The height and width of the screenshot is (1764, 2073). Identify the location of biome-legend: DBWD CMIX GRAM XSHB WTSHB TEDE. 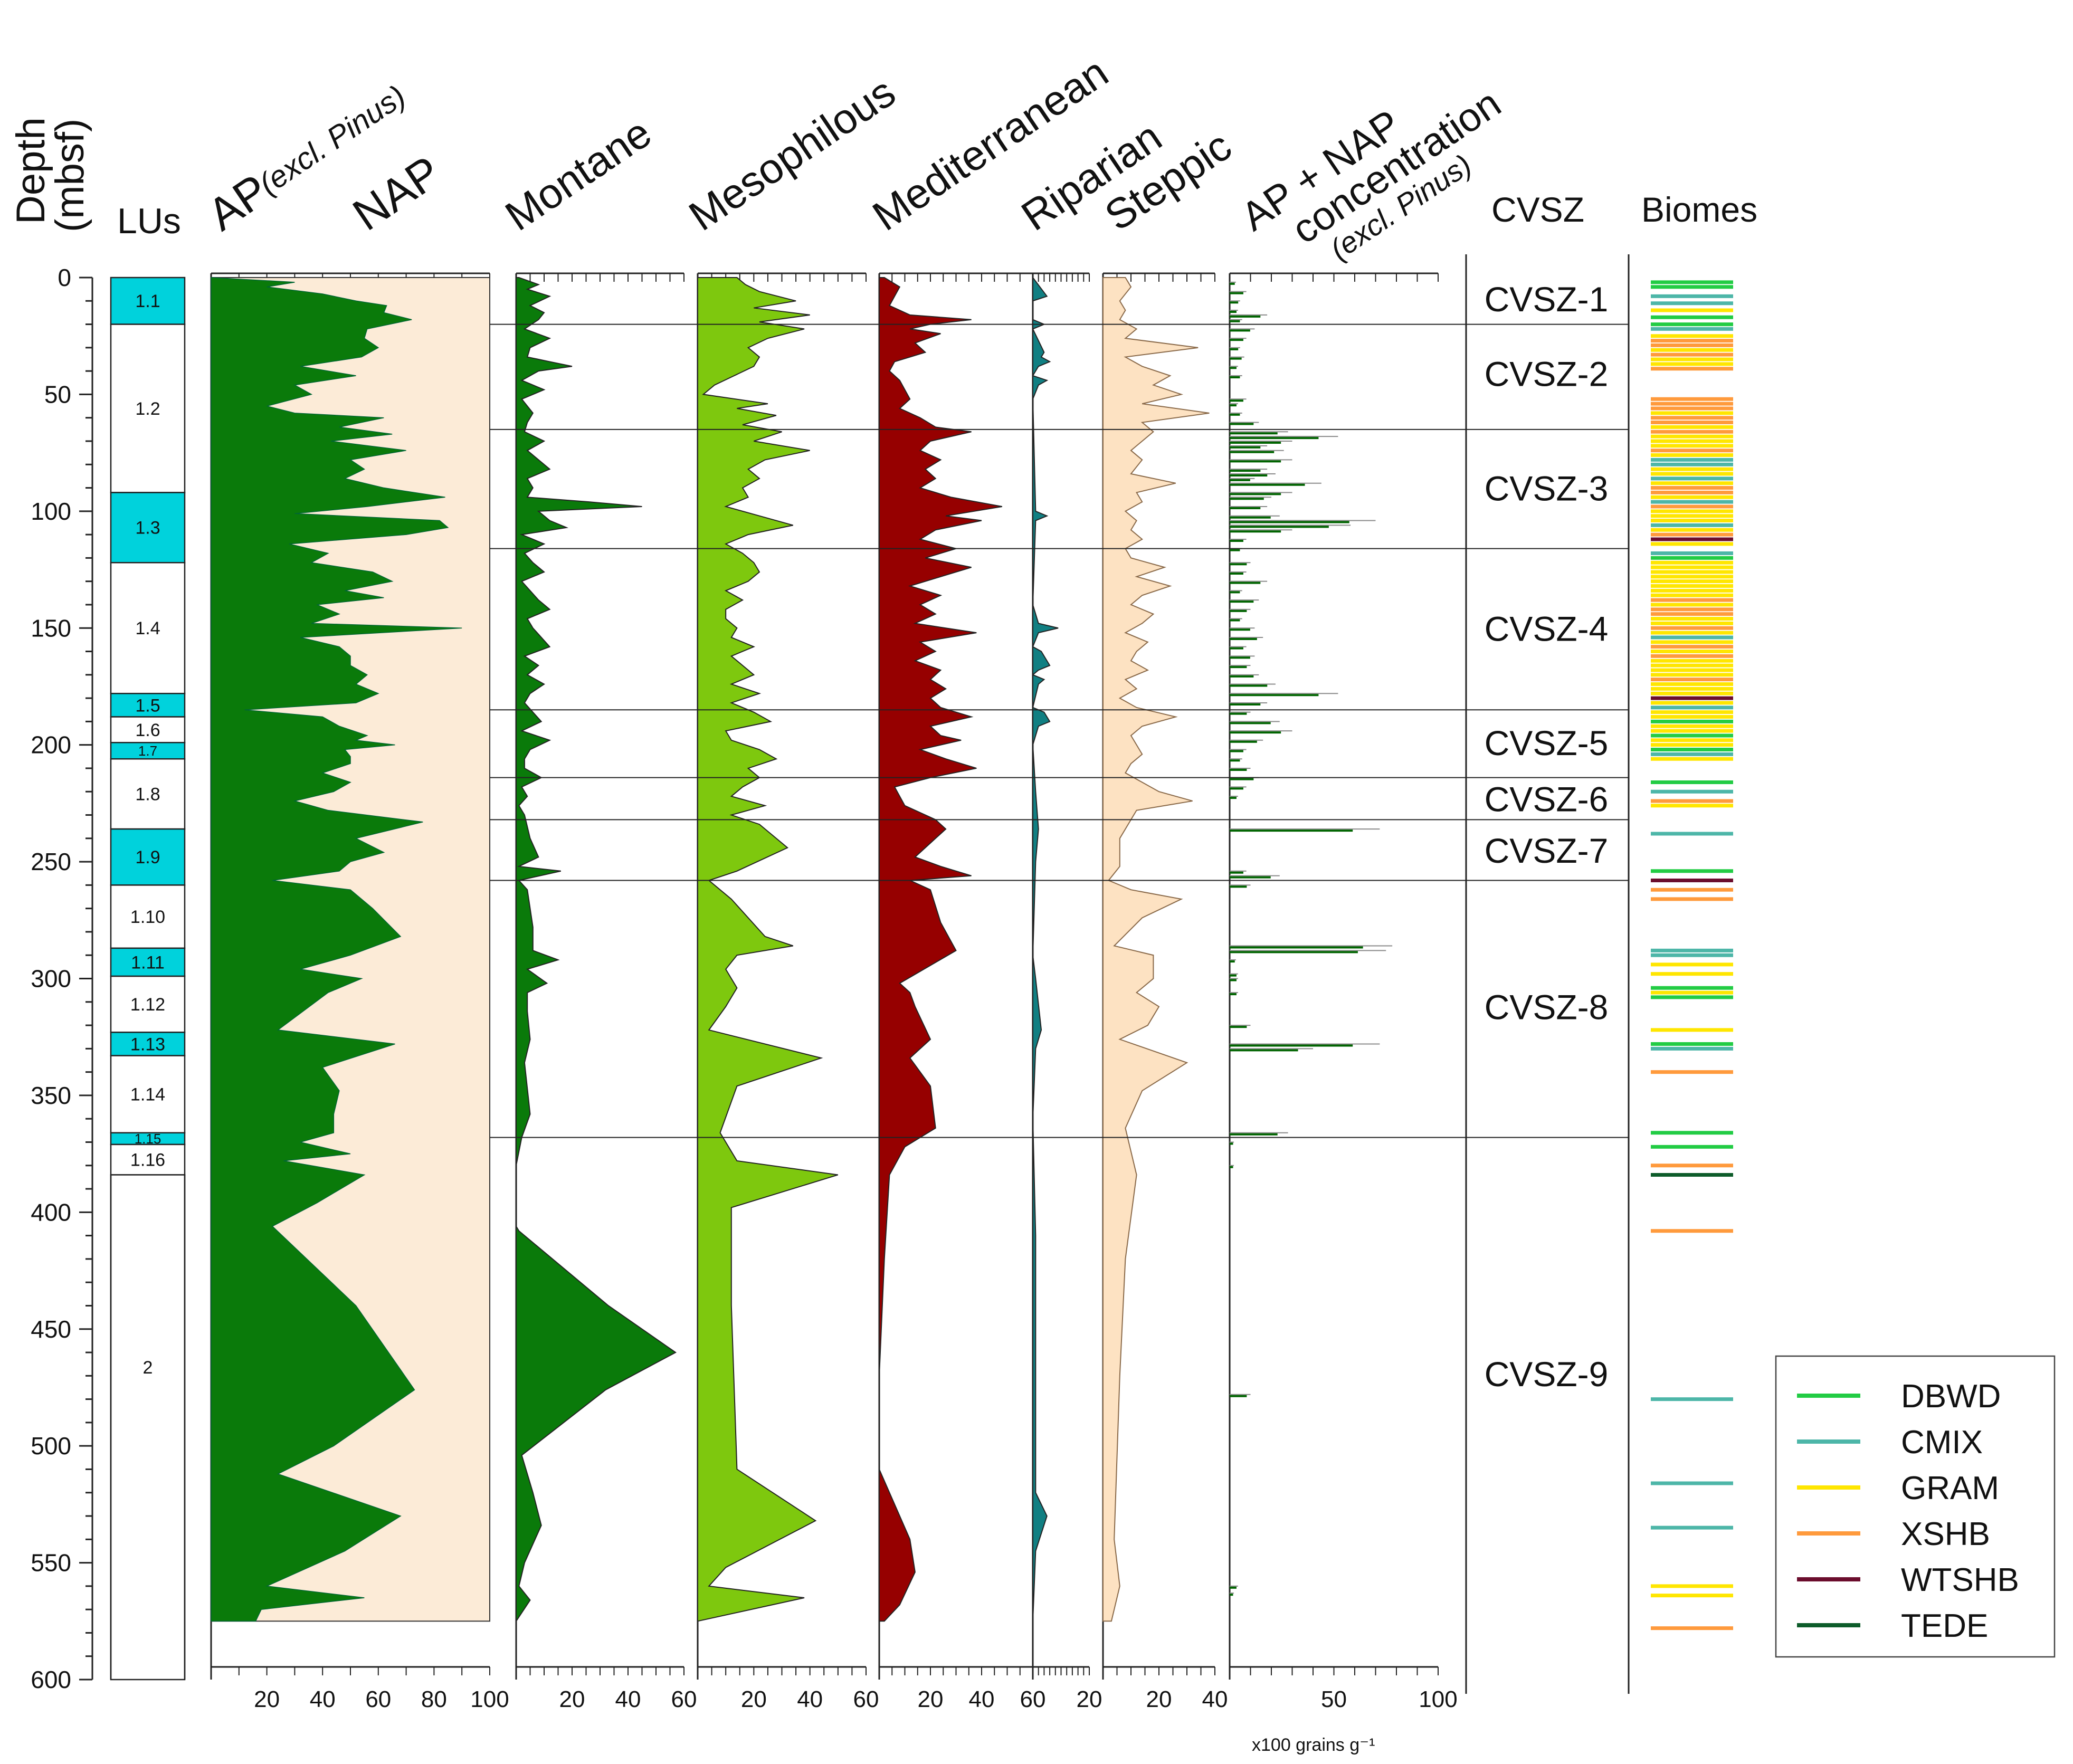
(1915, 1507).